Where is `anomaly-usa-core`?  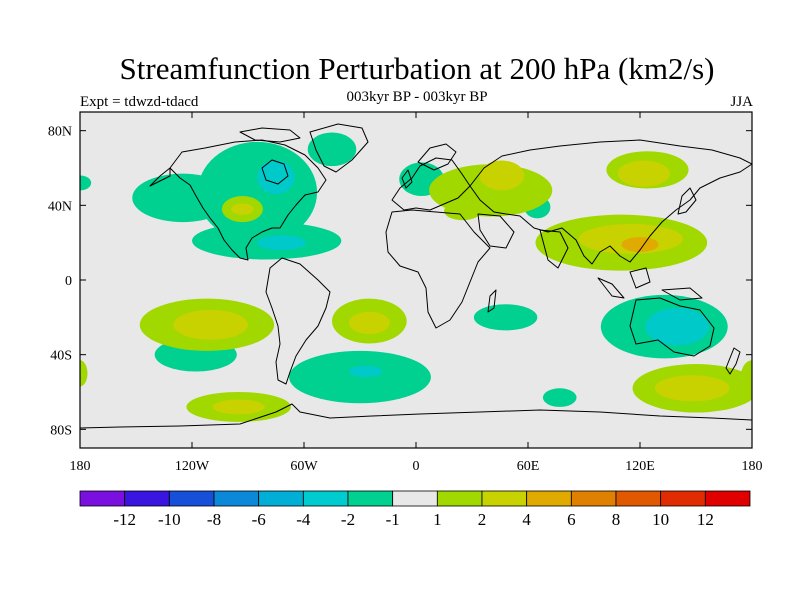
anomaly-usa-core is located at coordinates (242, 209).